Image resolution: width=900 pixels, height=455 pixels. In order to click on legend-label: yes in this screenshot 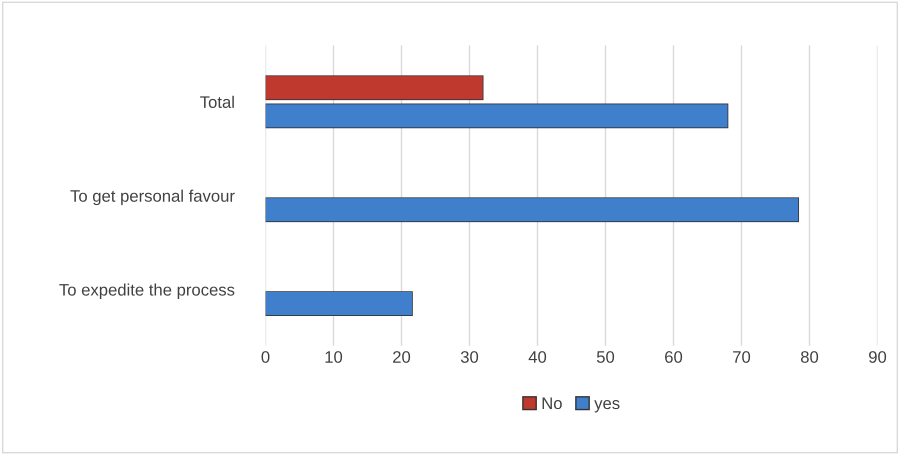, I will do `click(607, 406)`.